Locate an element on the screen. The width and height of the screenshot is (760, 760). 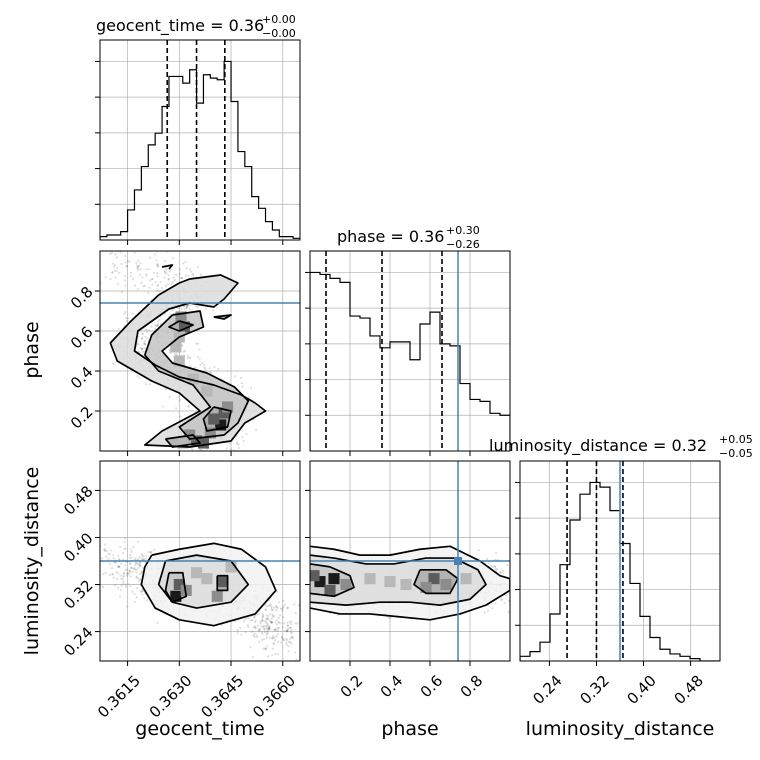
hist-luminosity-distance-xticklabel-2: 0.40 is located at coordinates (641, 690).